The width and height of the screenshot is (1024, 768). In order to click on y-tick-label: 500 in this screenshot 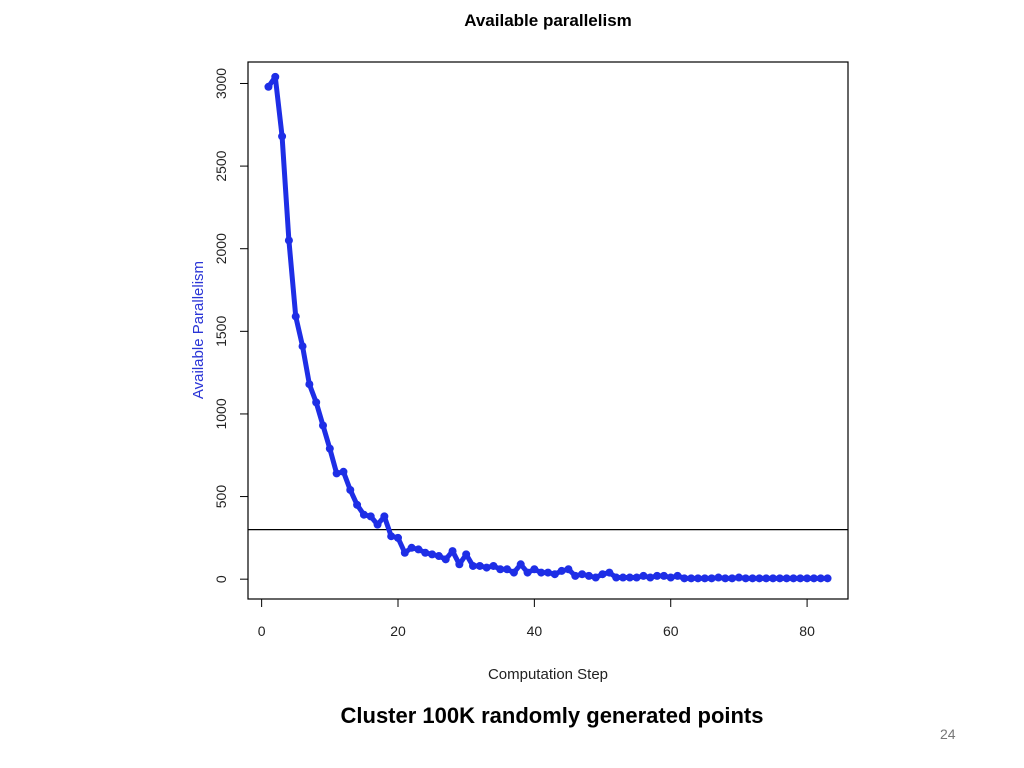, I will do `click(221, 497)`.